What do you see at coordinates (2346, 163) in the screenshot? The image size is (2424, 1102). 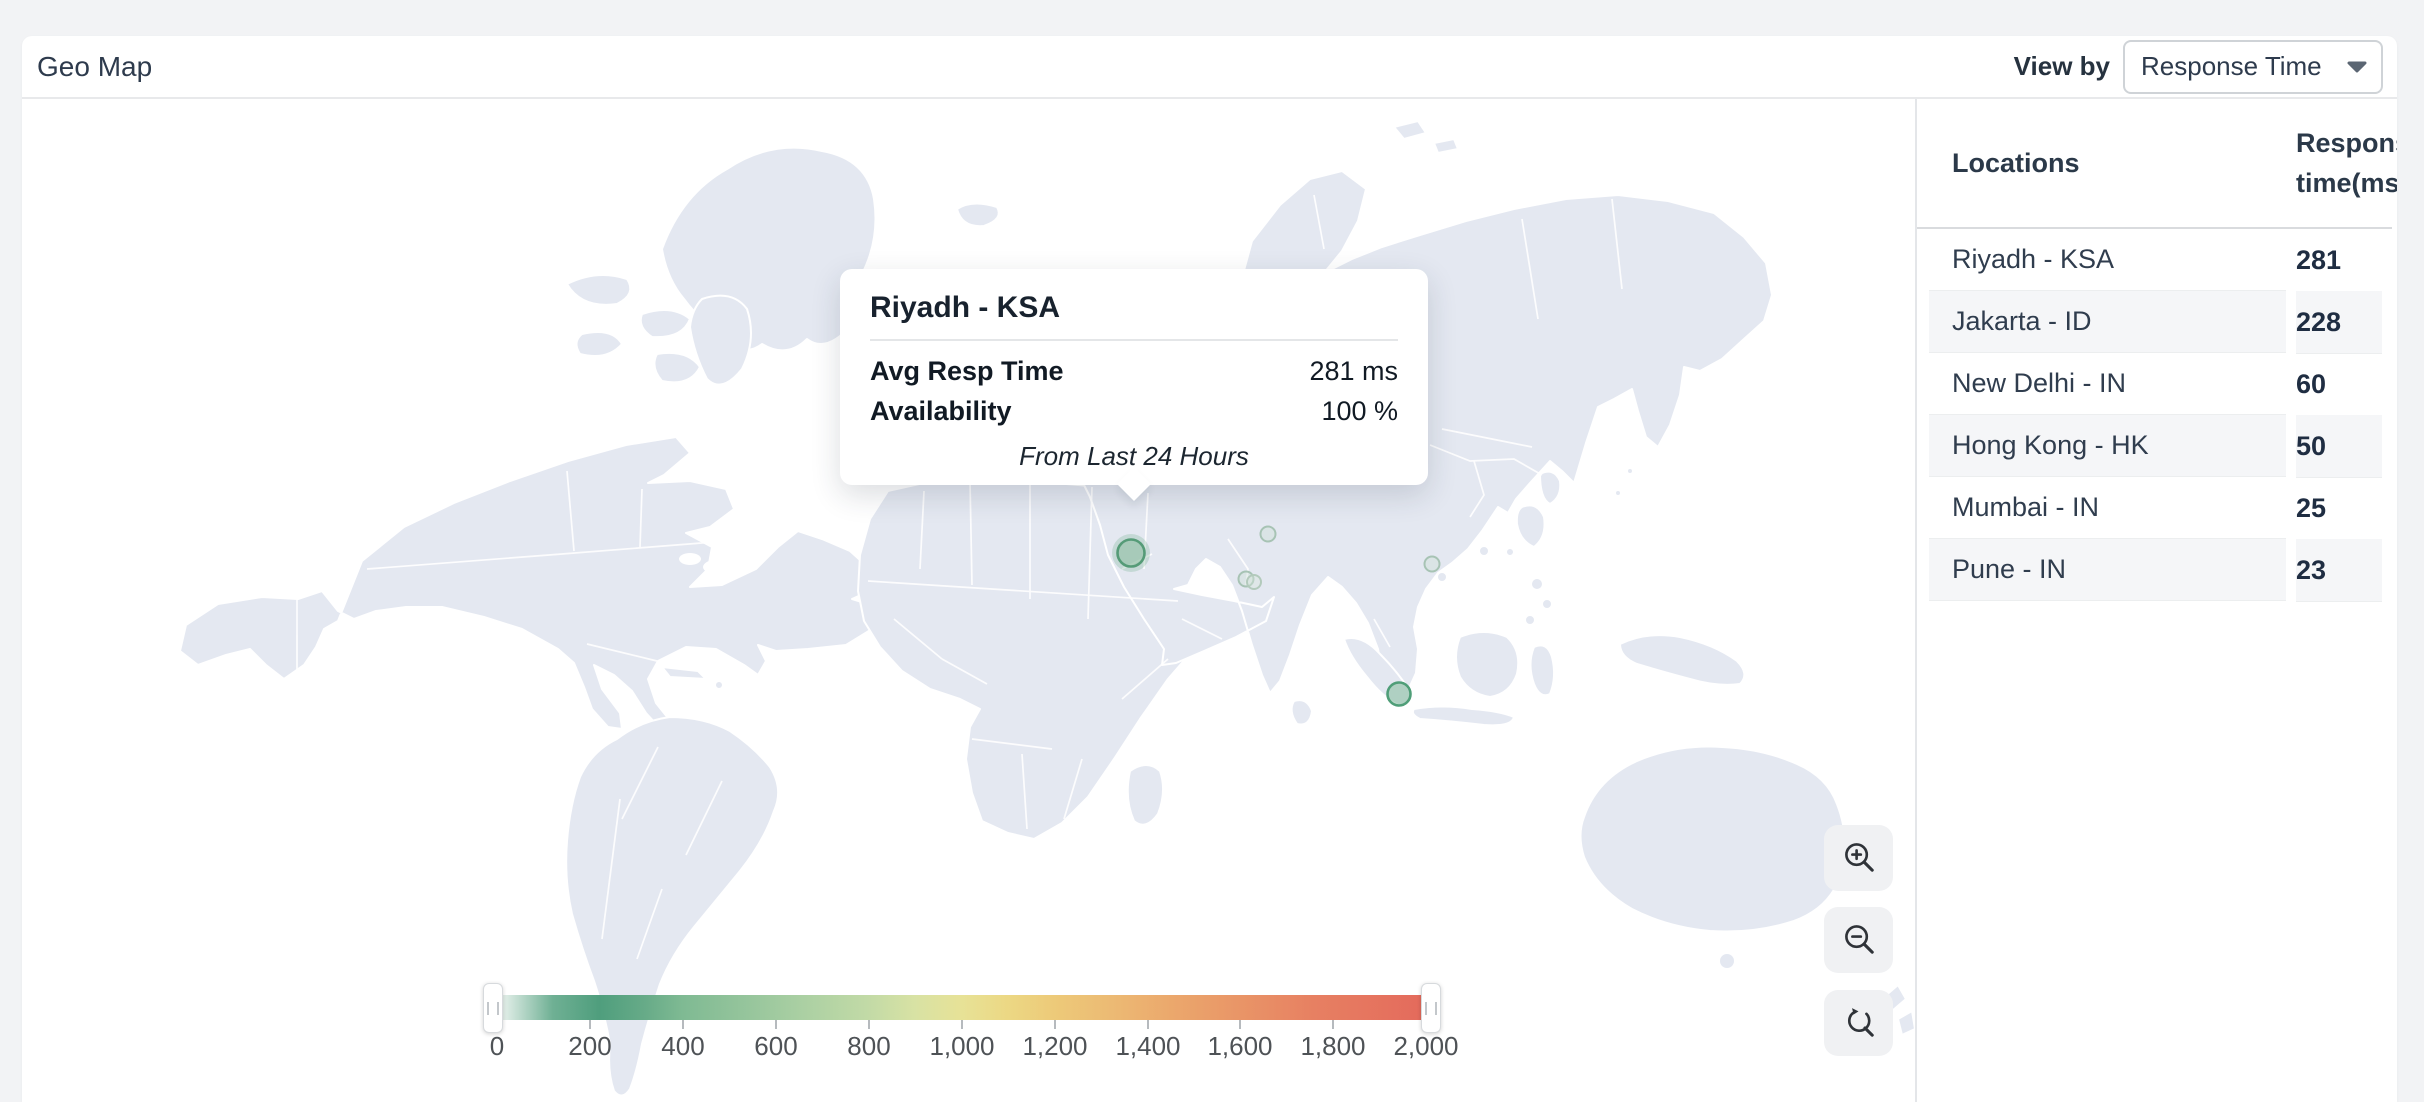 I see `column-header-response-time: Response time(ms)` at bounding box center [2346, 163].